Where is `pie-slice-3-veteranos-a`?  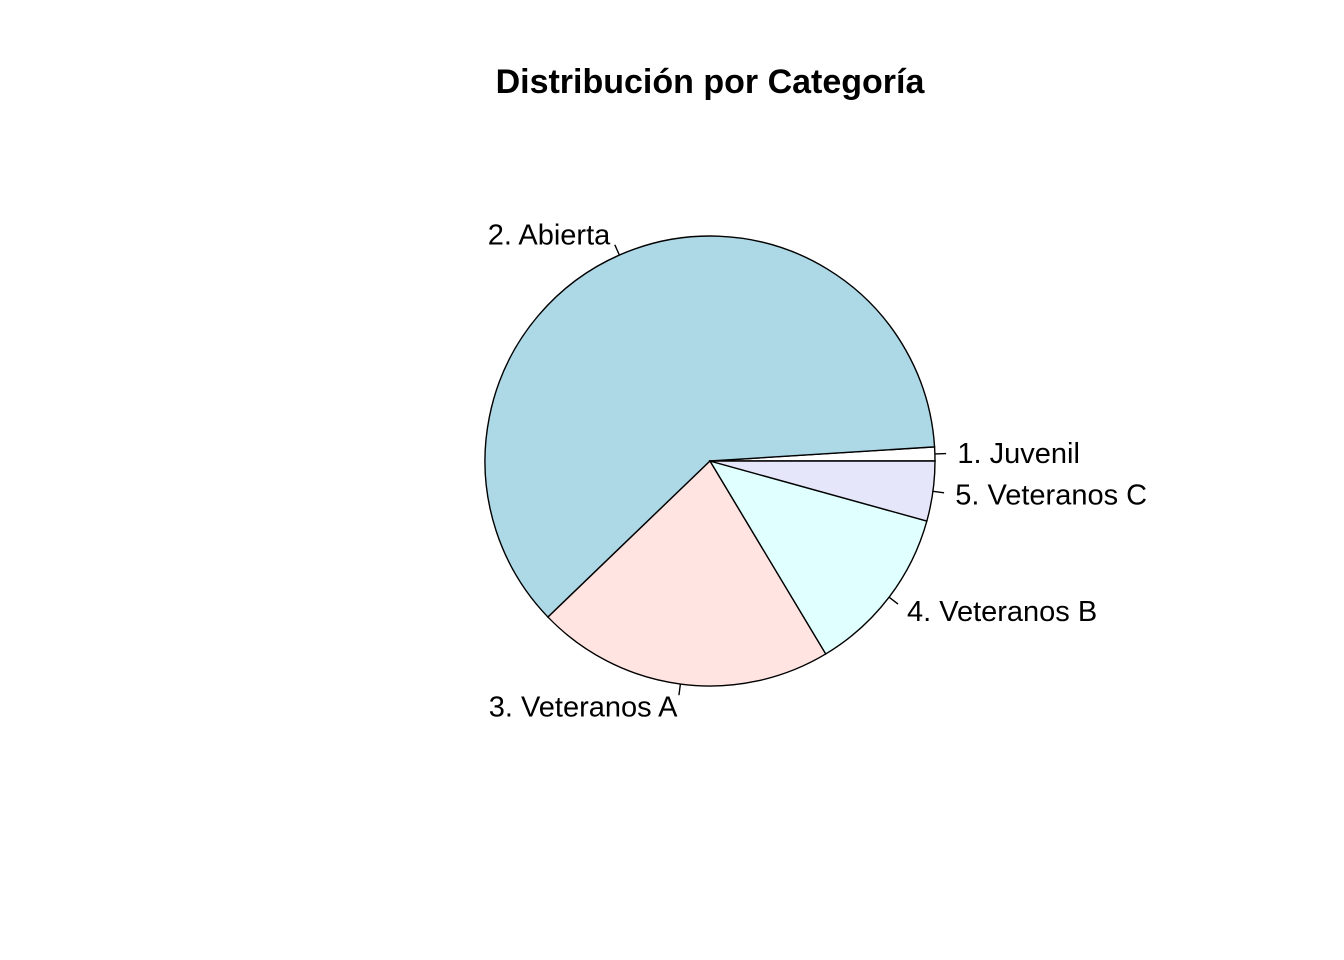
pie-slice-3-veteranos-a is located at coordinates (686, 573).